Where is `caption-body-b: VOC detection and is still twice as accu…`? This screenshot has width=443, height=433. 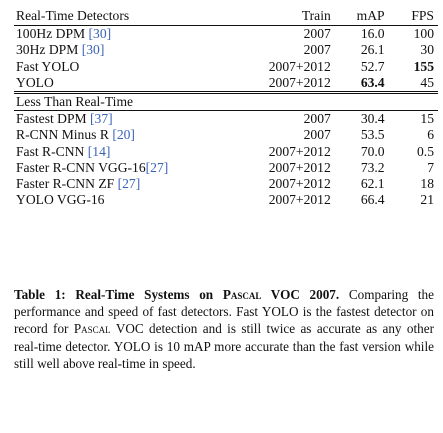
caption-body-b: VOC detection and is still twice as accu… is located at coordinates (224, 346).